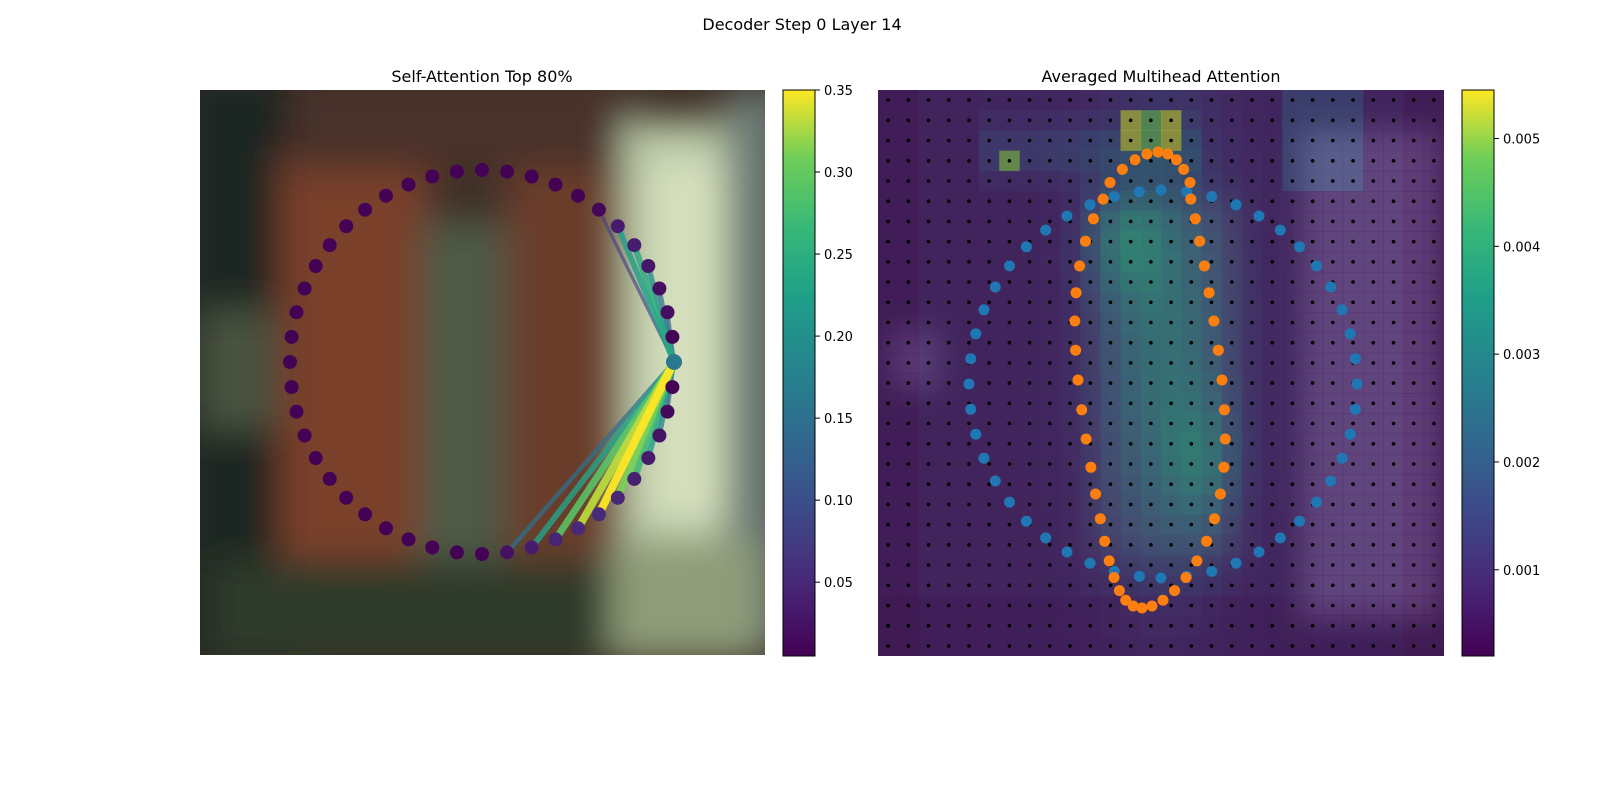  Describe the element at coordinates (1163, 384) in the screenshot. I see `blue-contour-series` at that location.